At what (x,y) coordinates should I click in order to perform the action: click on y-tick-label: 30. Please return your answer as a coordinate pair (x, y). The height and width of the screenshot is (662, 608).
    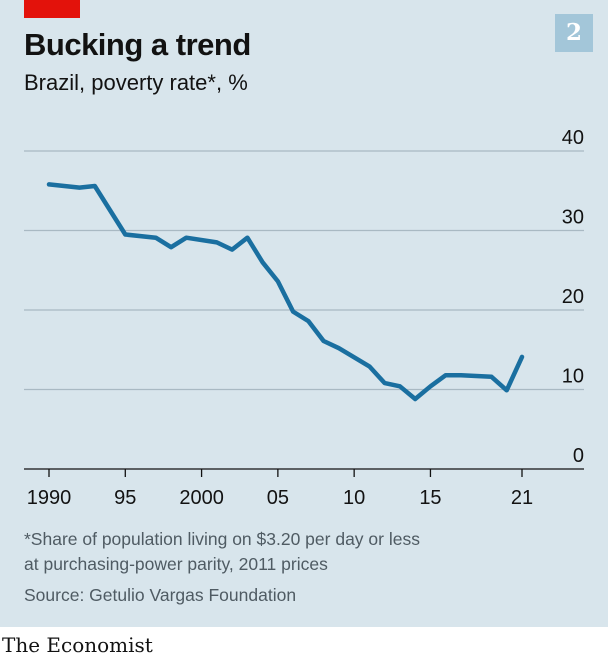
    Looking at the image, I should click on (573, 218).